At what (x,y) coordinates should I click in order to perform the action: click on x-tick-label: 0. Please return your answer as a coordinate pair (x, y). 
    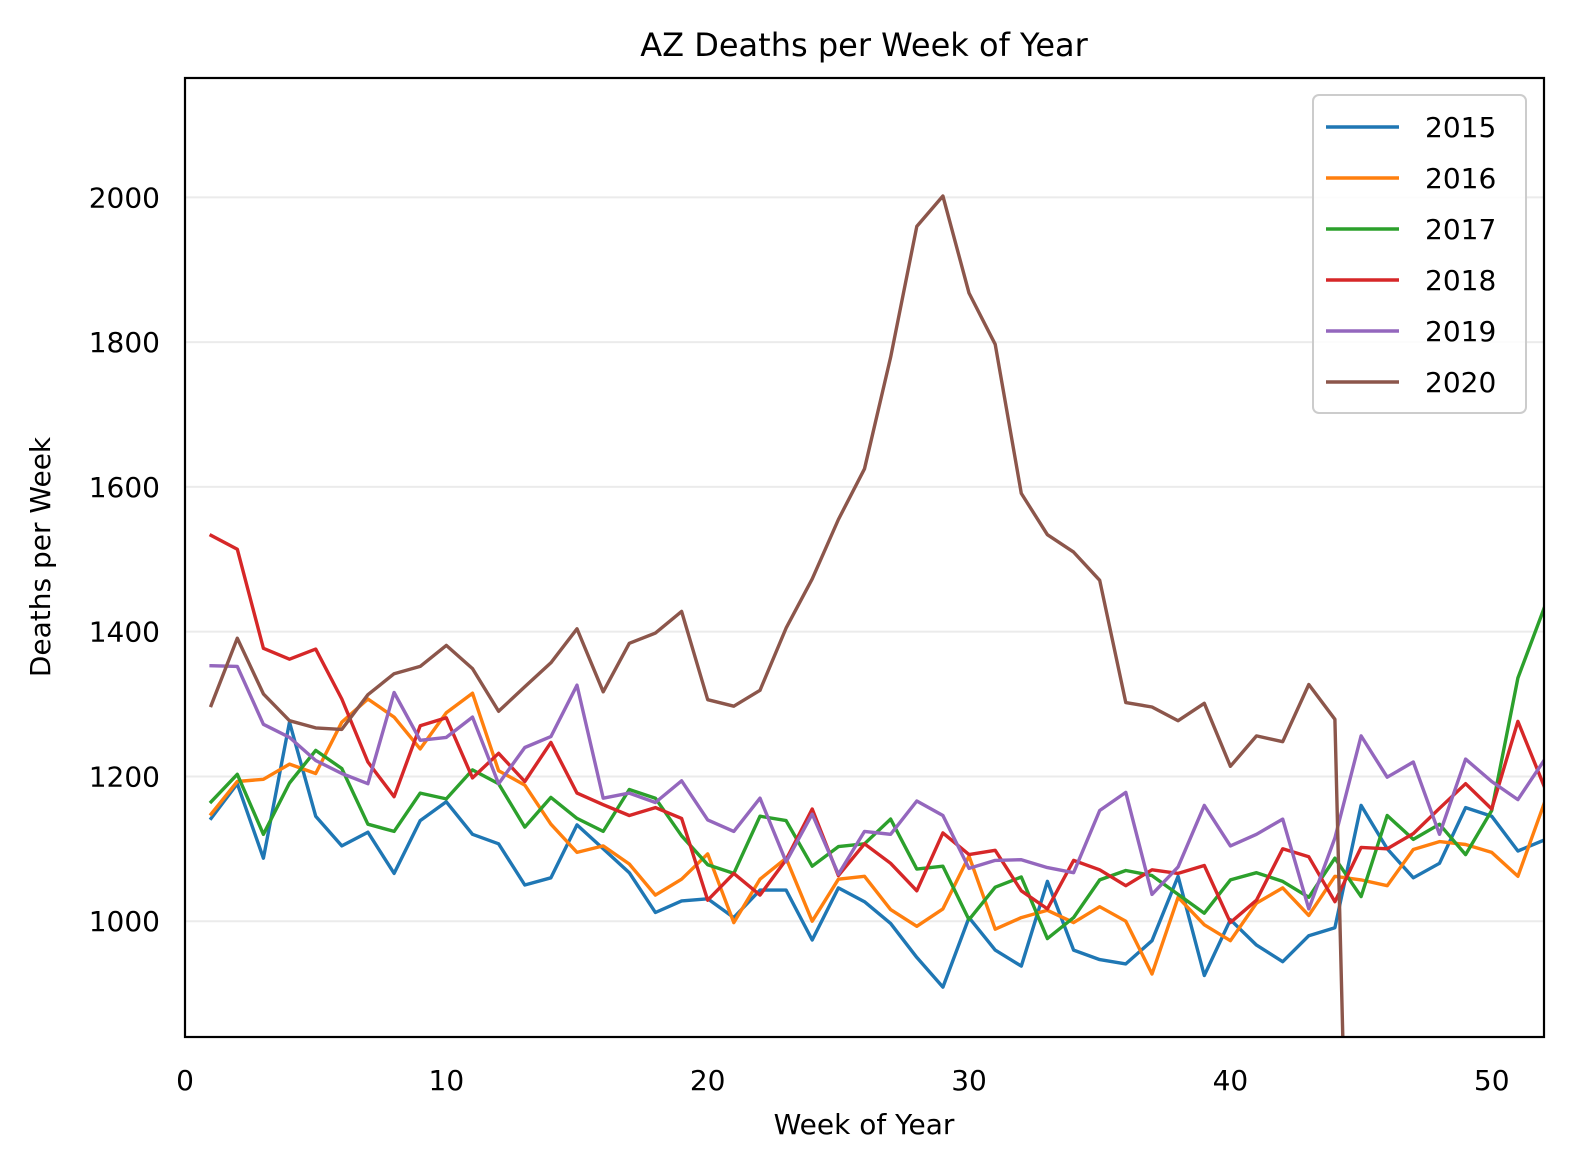
    Looking at the image, I should click on (185, 1080).